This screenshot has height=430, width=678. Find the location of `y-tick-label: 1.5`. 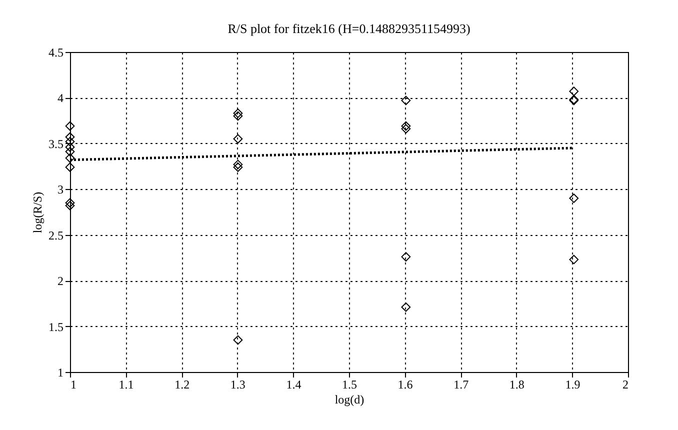

y-tick-label: 1.5 is located at coordinates (56, 327).